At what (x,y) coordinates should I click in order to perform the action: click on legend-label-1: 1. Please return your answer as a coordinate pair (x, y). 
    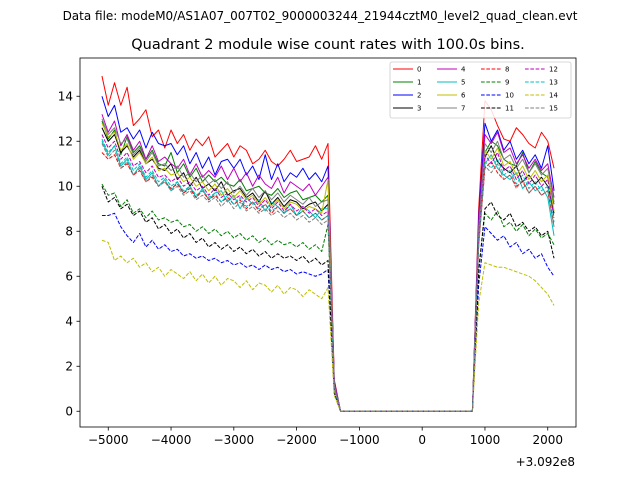
    Looking at the image, I should click on (419, 83).